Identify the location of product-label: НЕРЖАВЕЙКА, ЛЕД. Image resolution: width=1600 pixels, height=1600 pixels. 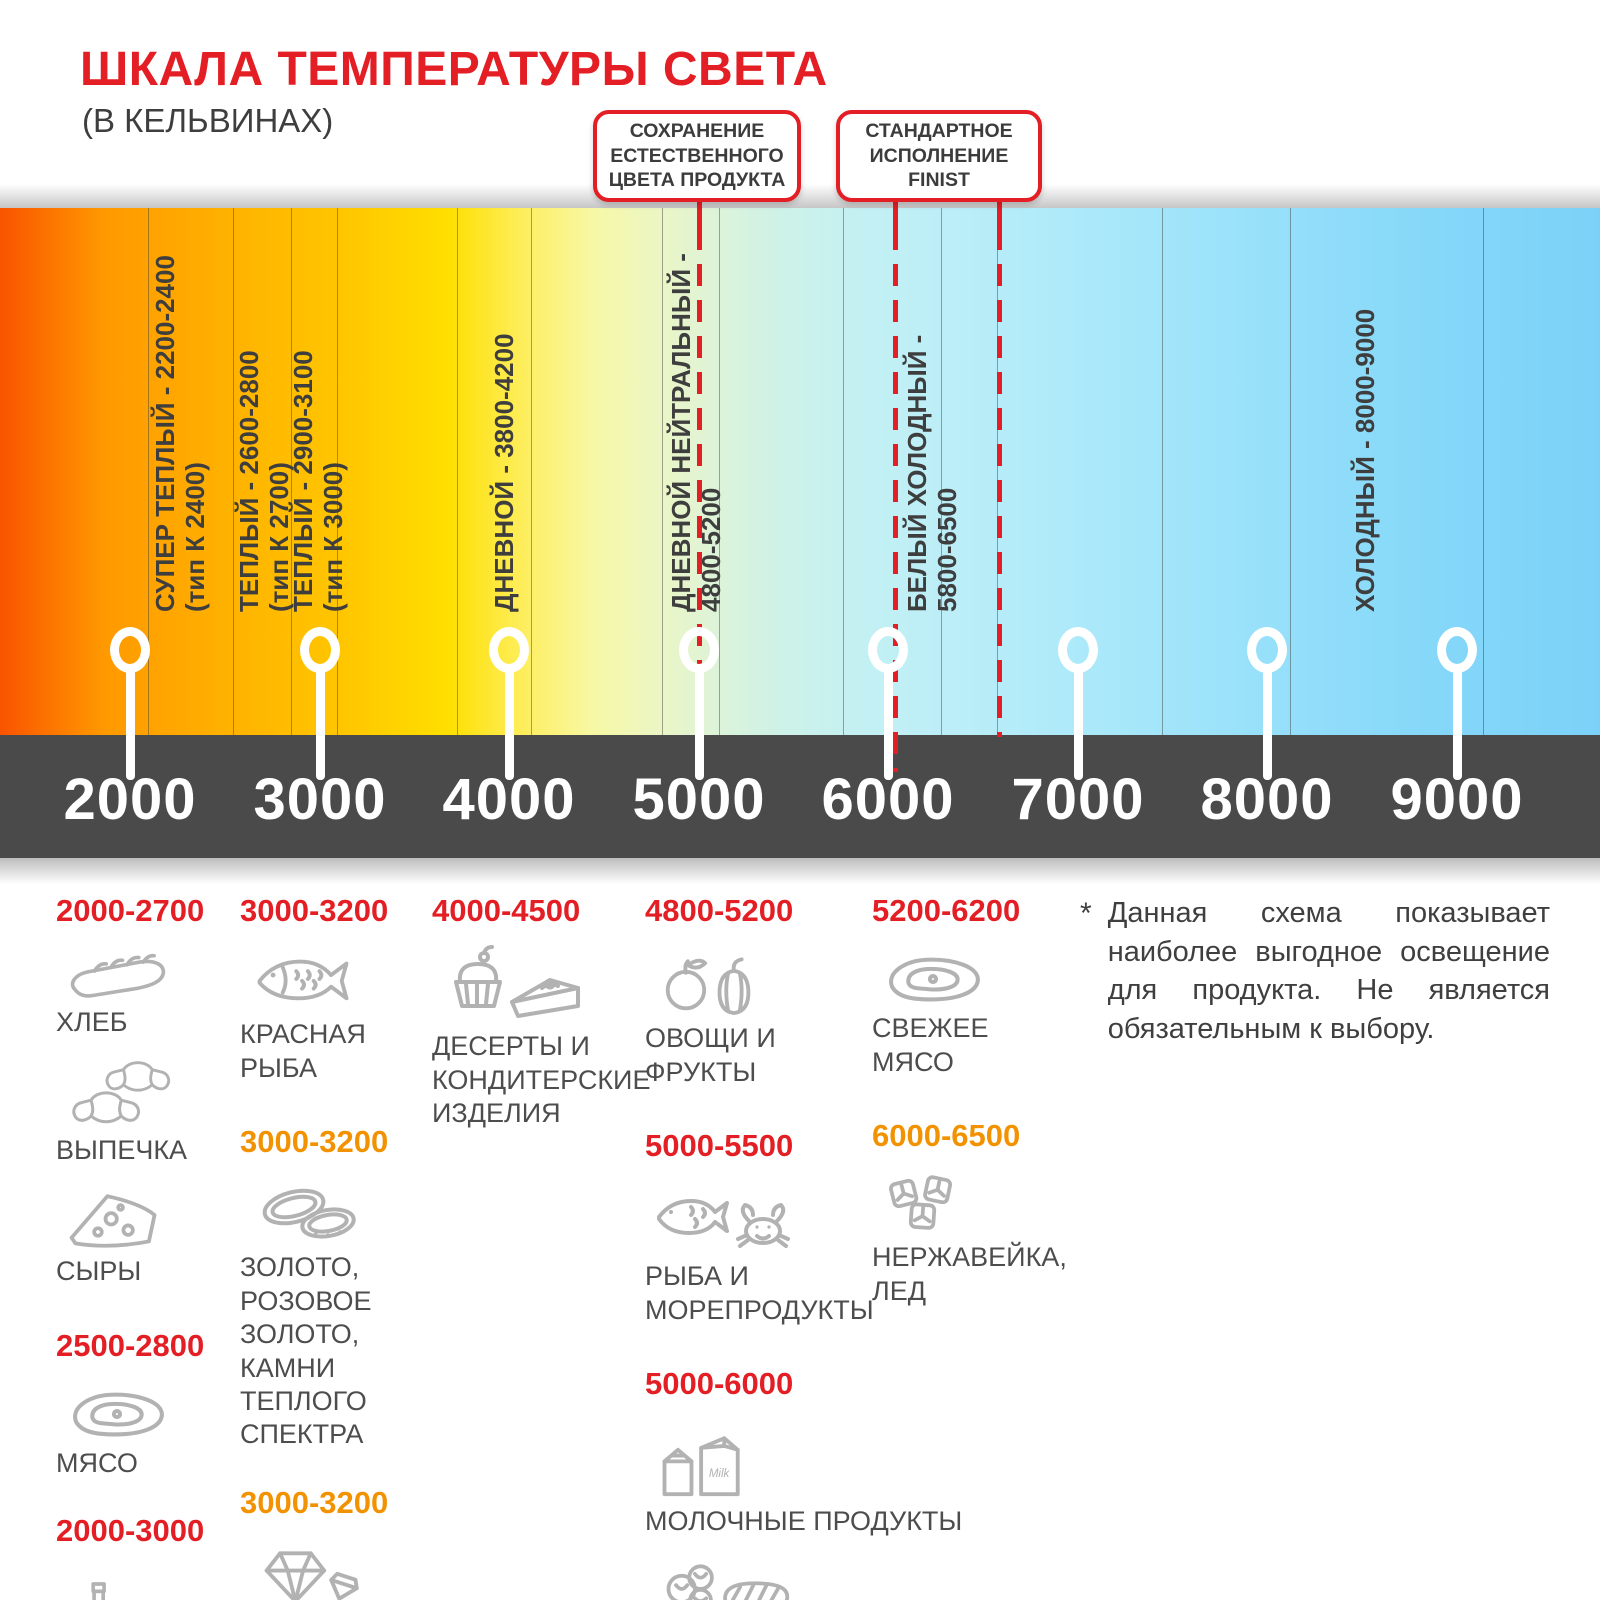
(969, 1274).